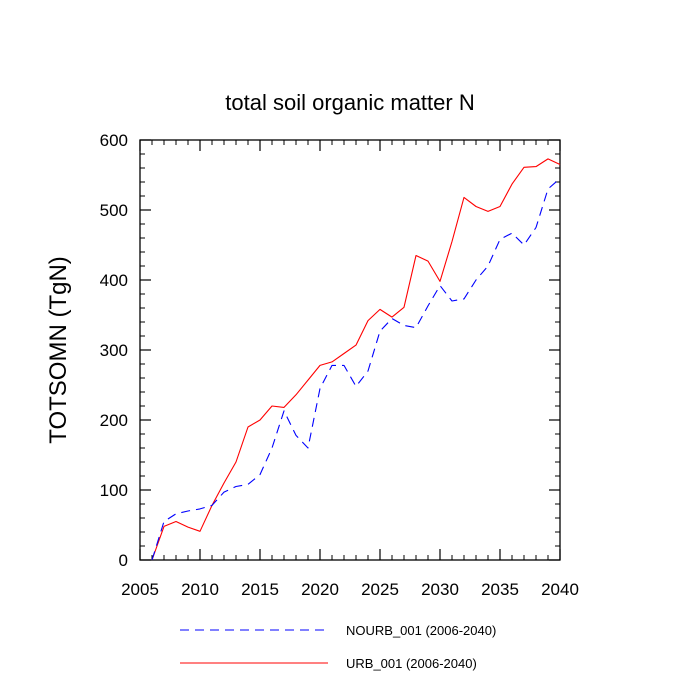  Describe the element at coordinates (200, 589) in the screenshot. I see `x-tick-label: 2010` at that location.